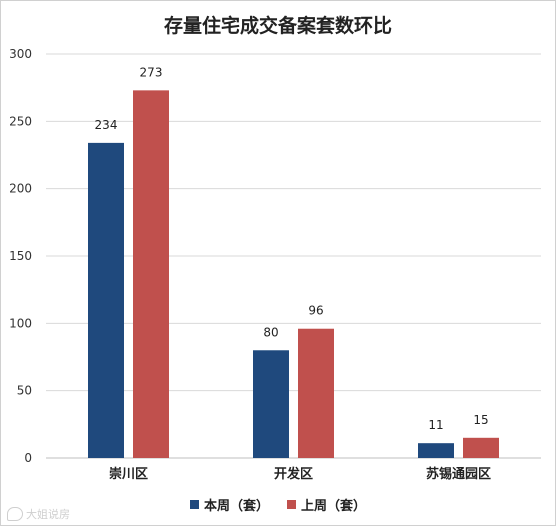  I want to click on legend-item-last-week: 上周（套）, so click(326, 504).